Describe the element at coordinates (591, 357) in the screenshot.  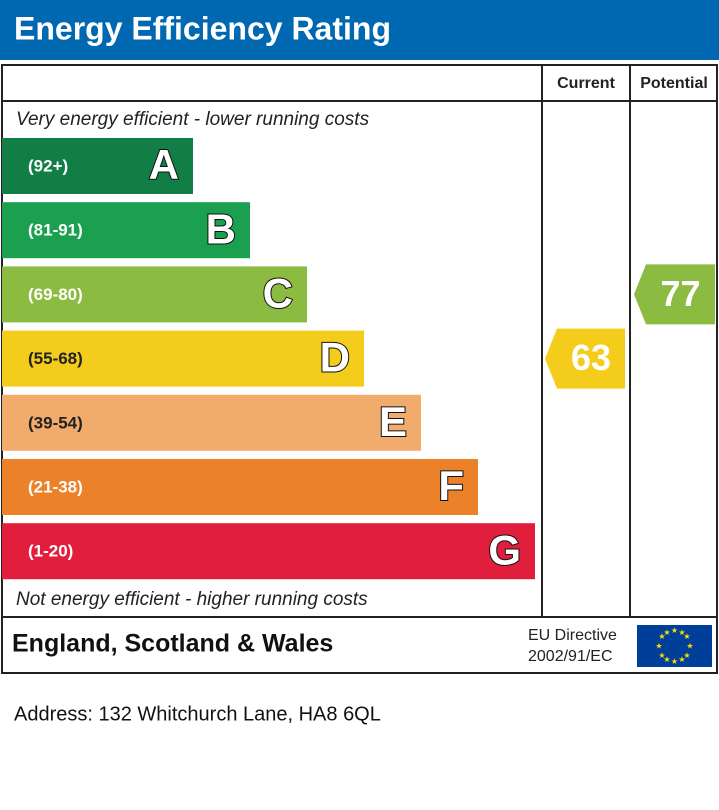
I see `rating-value: 63` at that location.